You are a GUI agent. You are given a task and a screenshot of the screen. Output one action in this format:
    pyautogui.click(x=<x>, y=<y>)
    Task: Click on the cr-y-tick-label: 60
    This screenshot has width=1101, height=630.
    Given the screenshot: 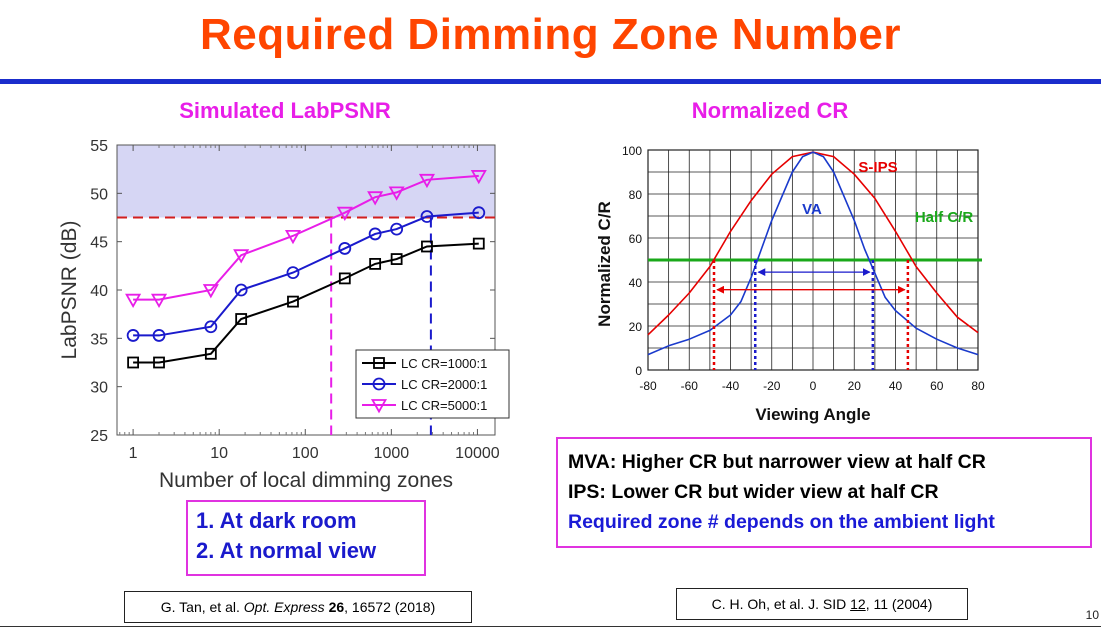 What is the action you would take?
    pyautogui.click(x=636, y=239)
    